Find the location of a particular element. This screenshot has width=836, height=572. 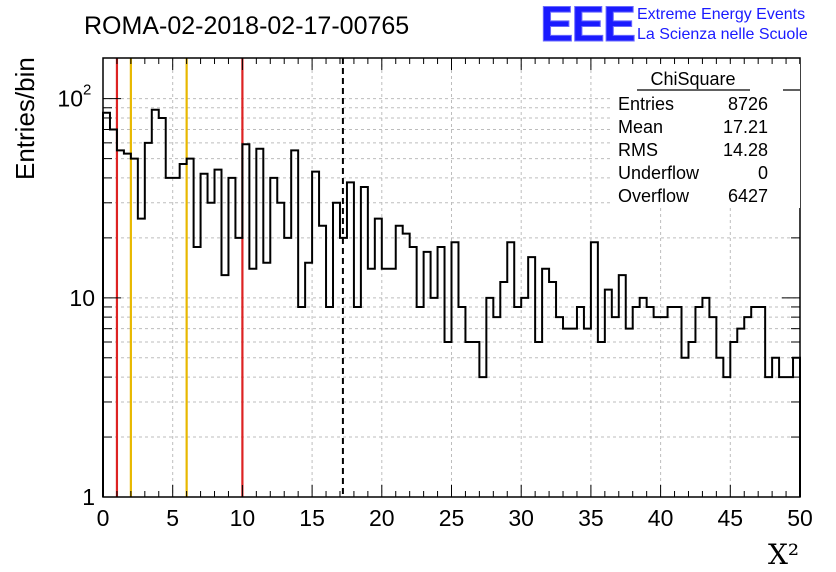

x-tick-label: 45 is located at coordinates (731, 518).